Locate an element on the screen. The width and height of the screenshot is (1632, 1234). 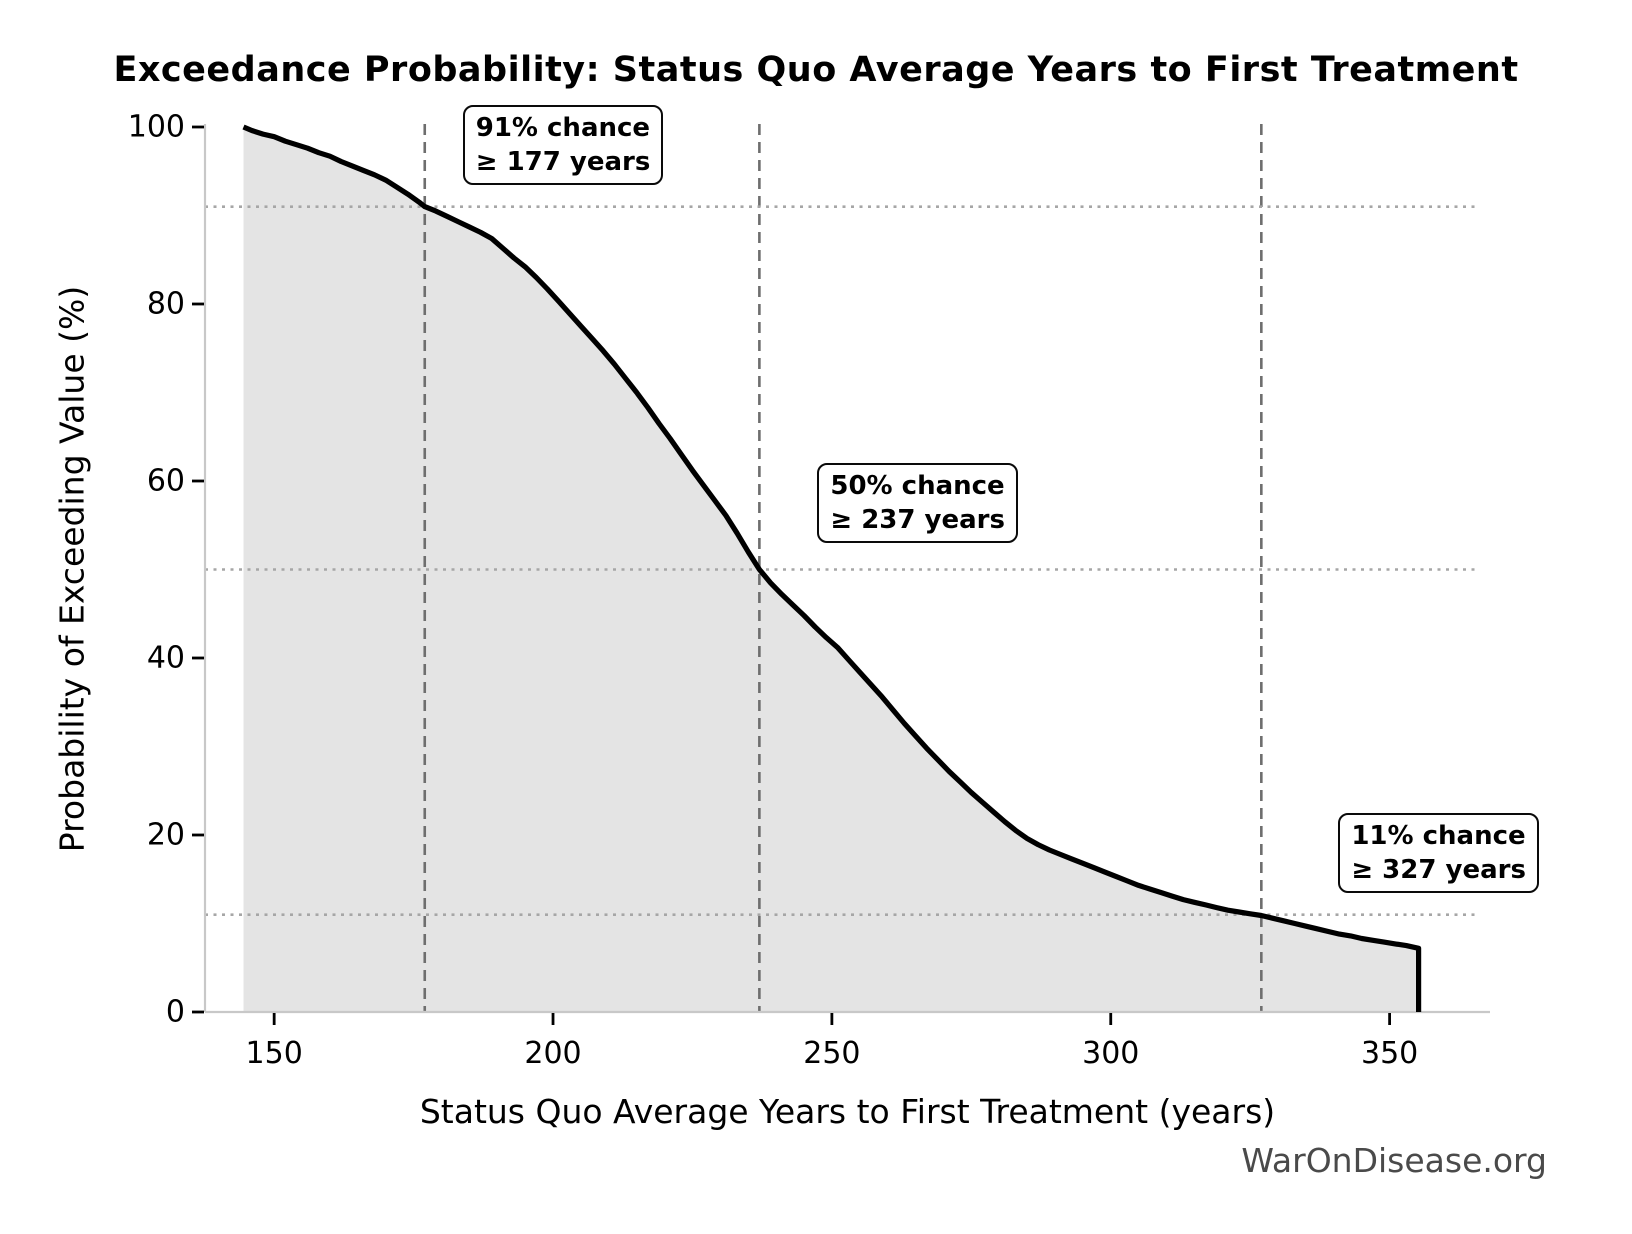
x-tick-label-150: 150 is located at coordinates (274, 1053).